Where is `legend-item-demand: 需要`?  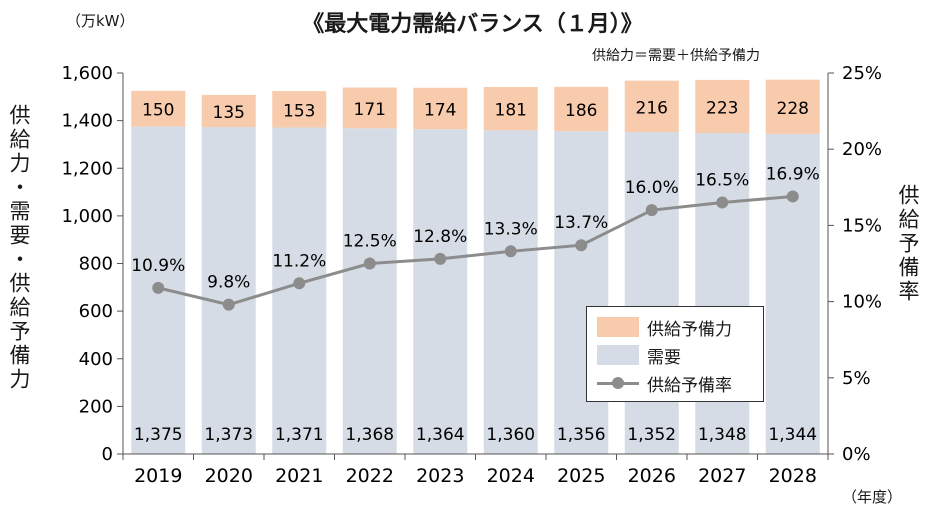
legend-item-demand: 需要 is located at coordinates (675, 355).